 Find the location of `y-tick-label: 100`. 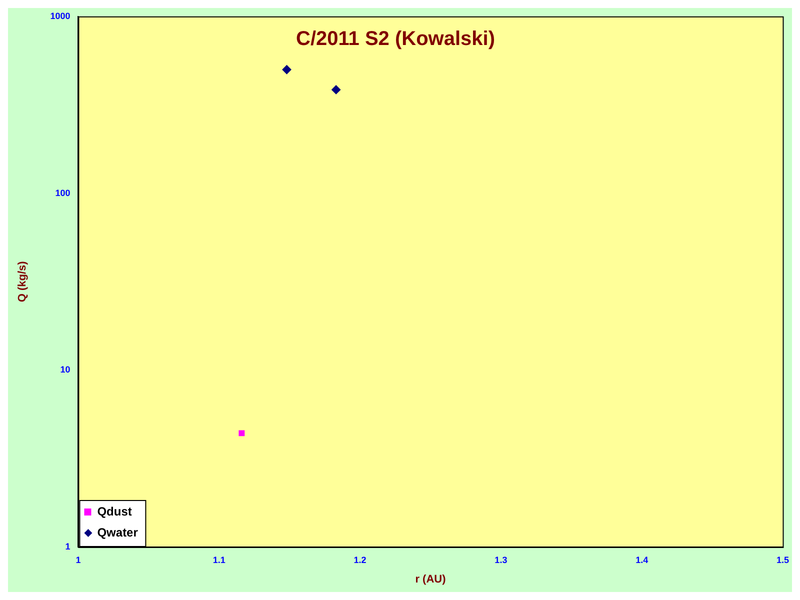

y-tick-label: 100 is located at coordinates (62, 193).